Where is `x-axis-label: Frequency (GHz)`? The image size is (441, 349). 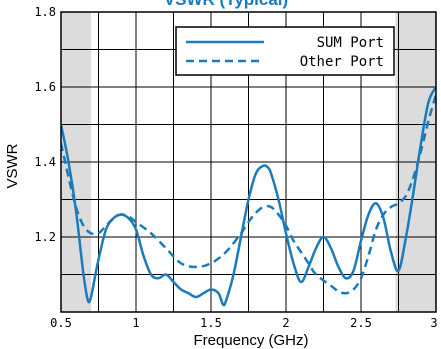
x-axis-label: Frequency (GHz) is located at coordinates (250, 340).